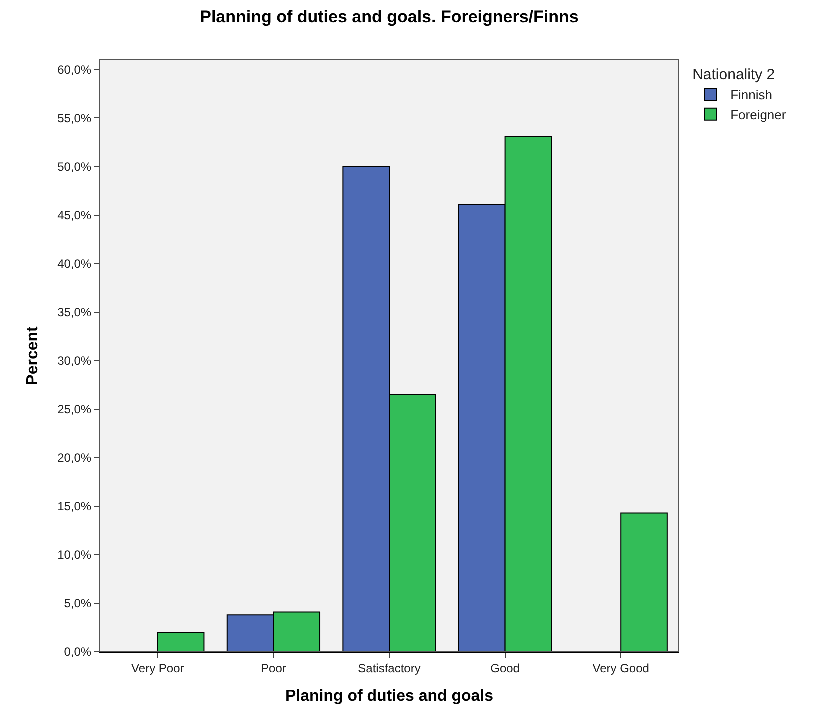  Describe the element at coordinates (758, 114) in the screenshot. I see `legend-label: Foreigner` at that location.